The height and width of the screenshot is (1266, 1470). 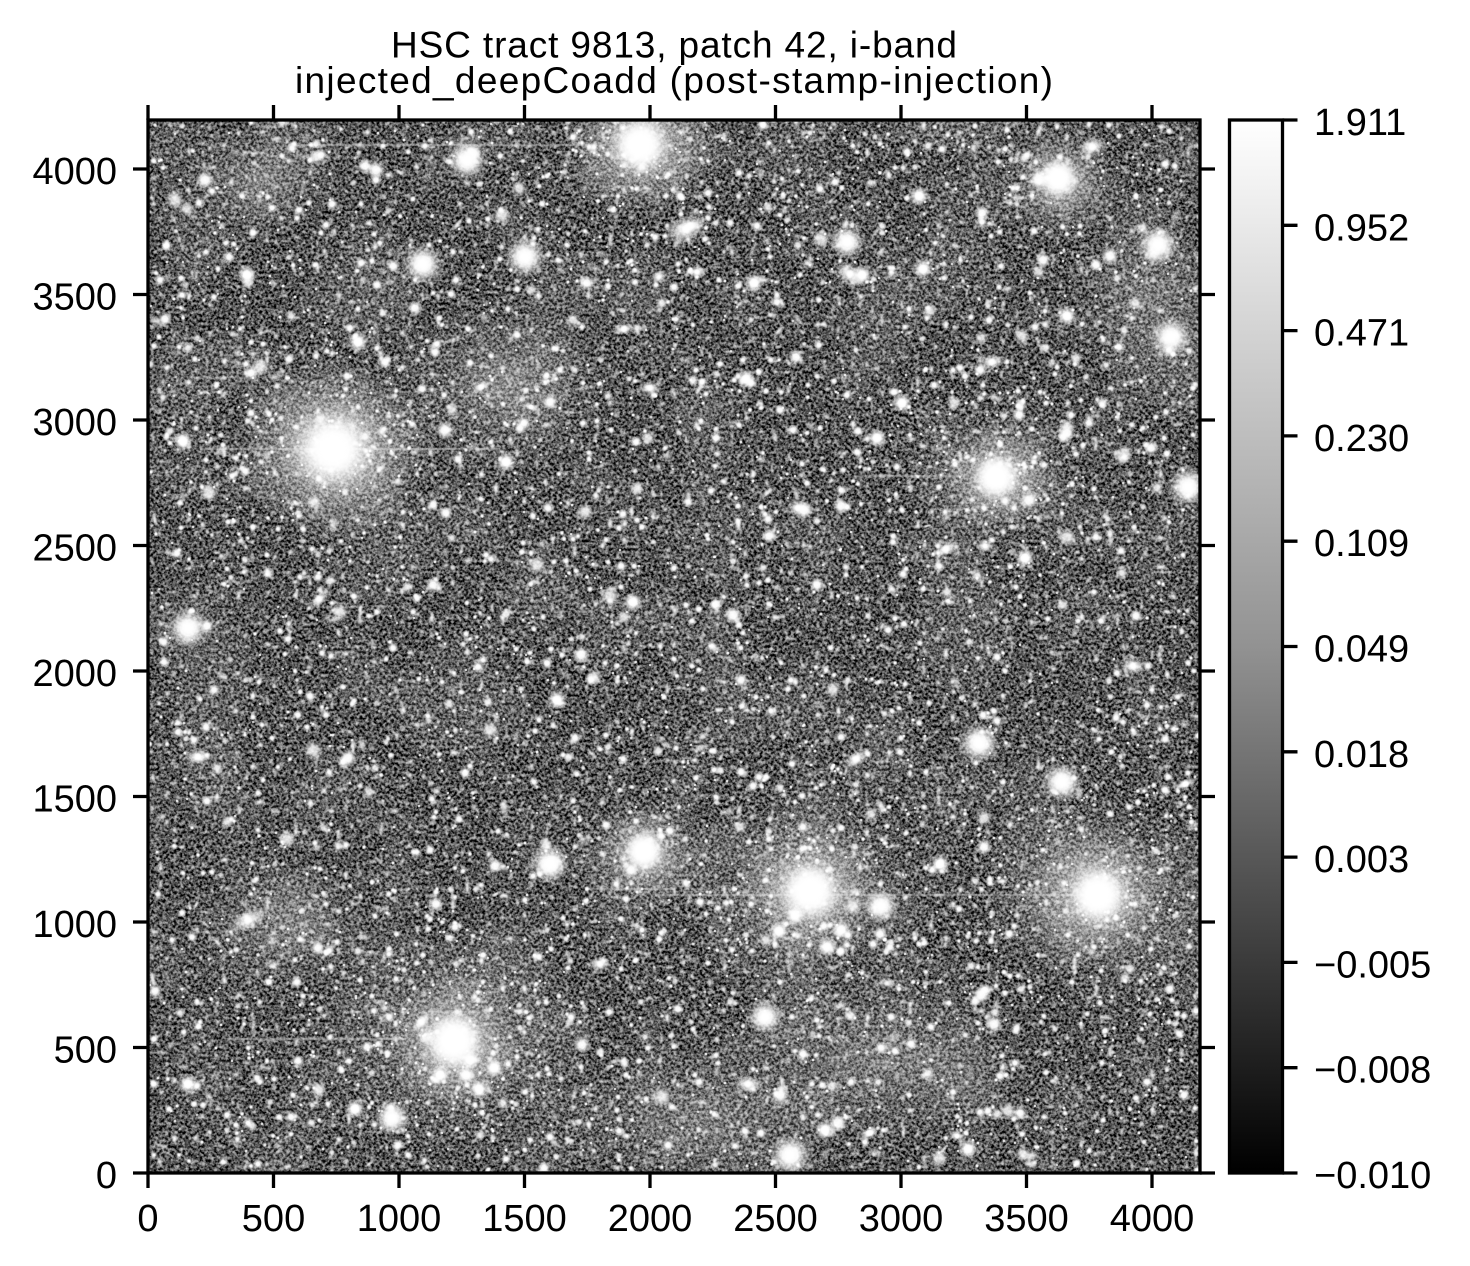 I want to click on svg-text: 0.471, so click(x=1361, y=334).